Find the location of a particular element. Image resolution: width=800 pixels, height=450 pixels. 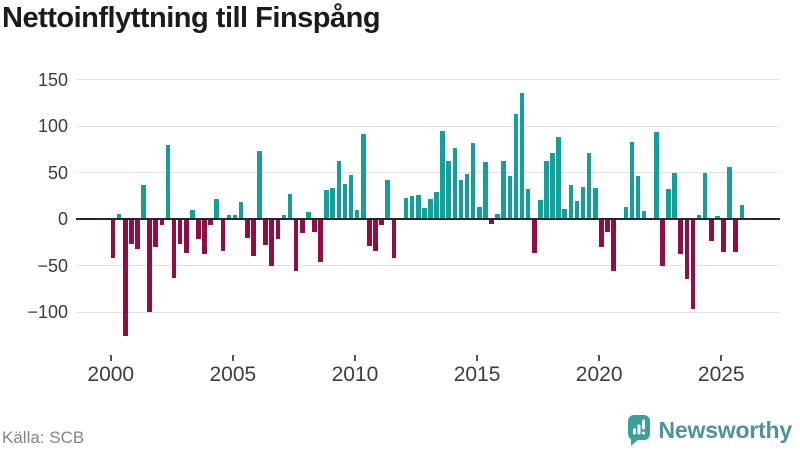

bar-2008Q3 is located at coordinates (320, 240).